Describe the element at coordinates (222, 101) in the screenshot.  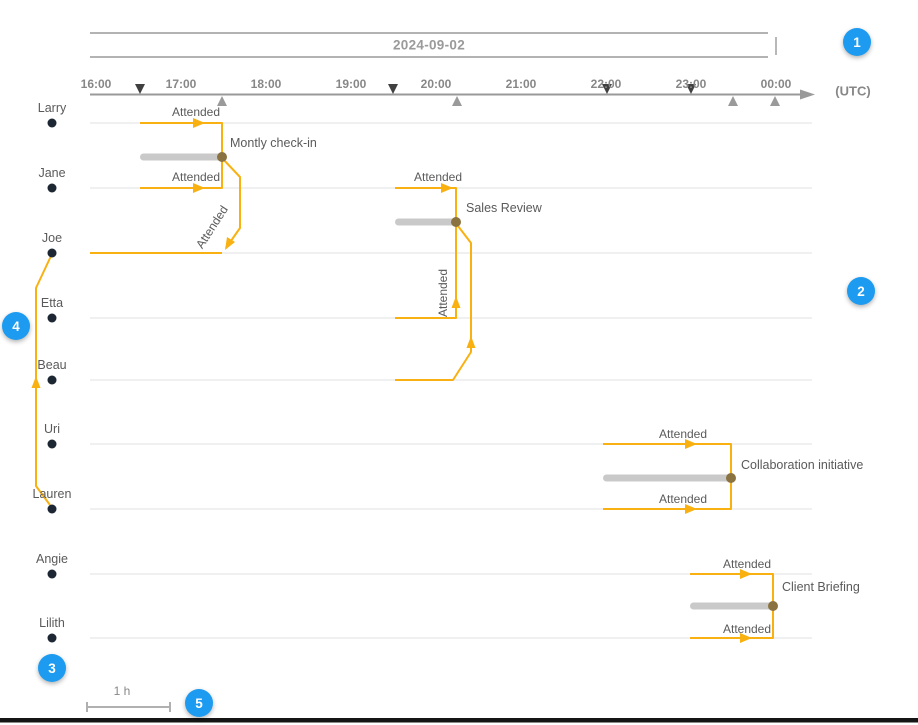
I see `end-marker-montly-check-in` at that location.